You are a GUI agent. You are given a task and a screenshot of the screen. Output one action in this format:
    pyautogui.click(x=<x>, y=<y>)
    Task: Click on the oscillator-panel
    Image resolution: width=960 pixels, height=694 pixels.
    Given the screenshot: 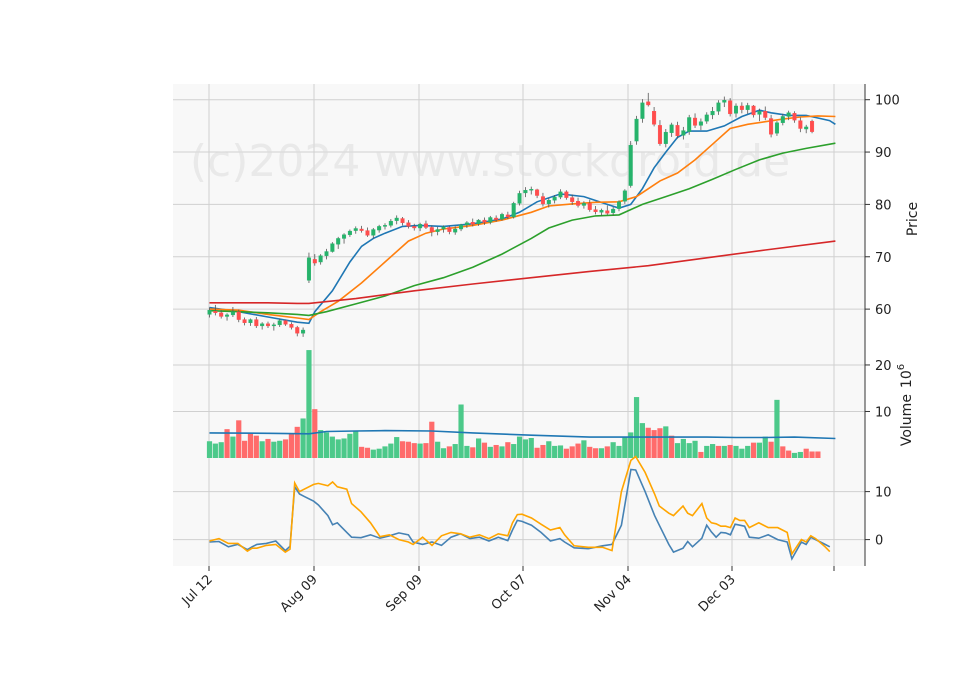 What is the action you would take?
    pyautogui.click(x=519, y=512)
    